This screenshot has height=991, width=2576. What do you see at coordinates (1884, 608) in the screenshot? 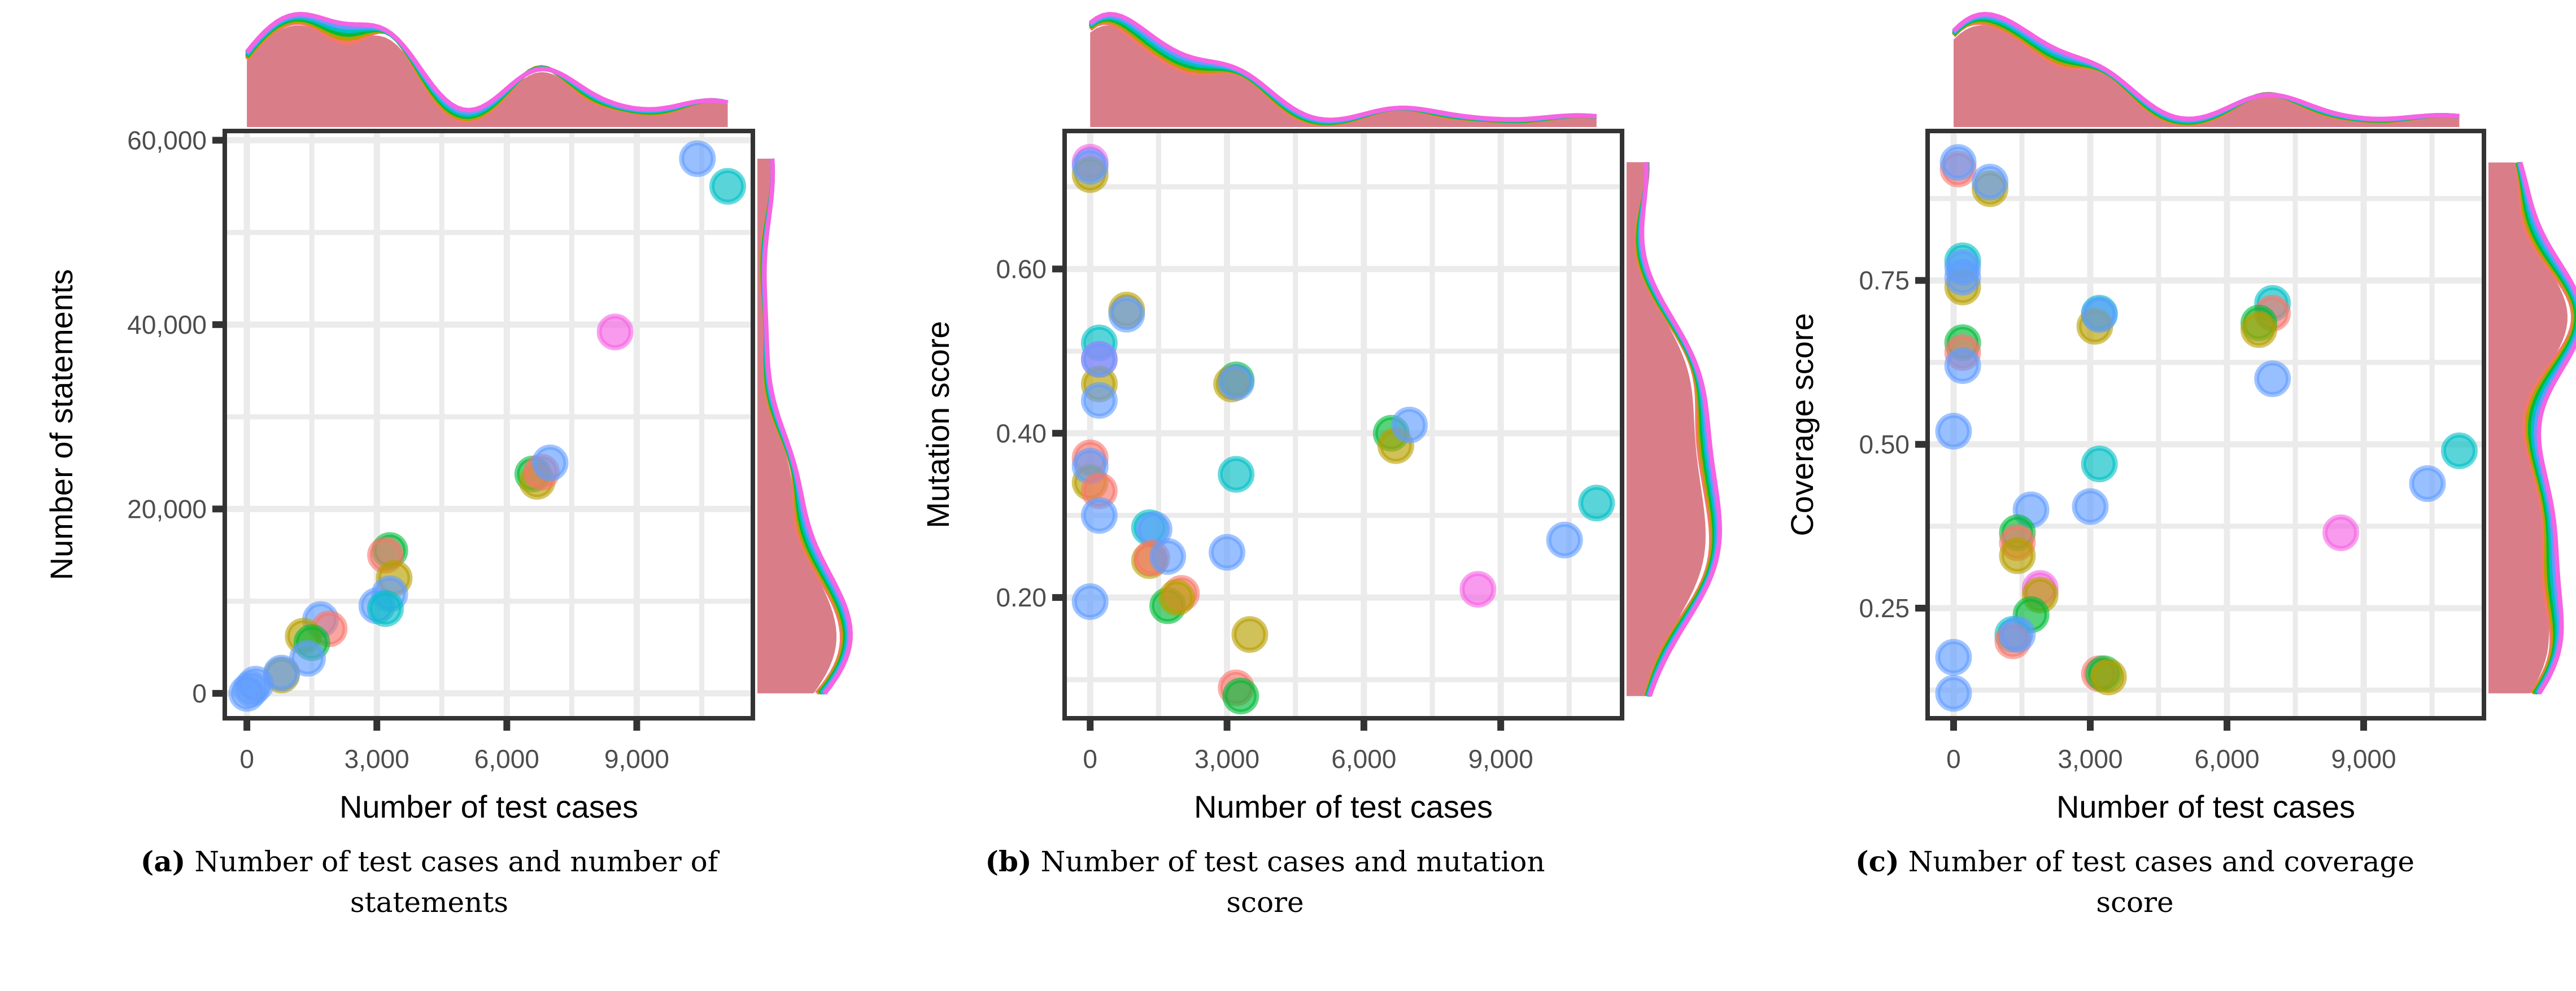
I see `y-tick-label: 0.25` at bounding box center [1884, 608].